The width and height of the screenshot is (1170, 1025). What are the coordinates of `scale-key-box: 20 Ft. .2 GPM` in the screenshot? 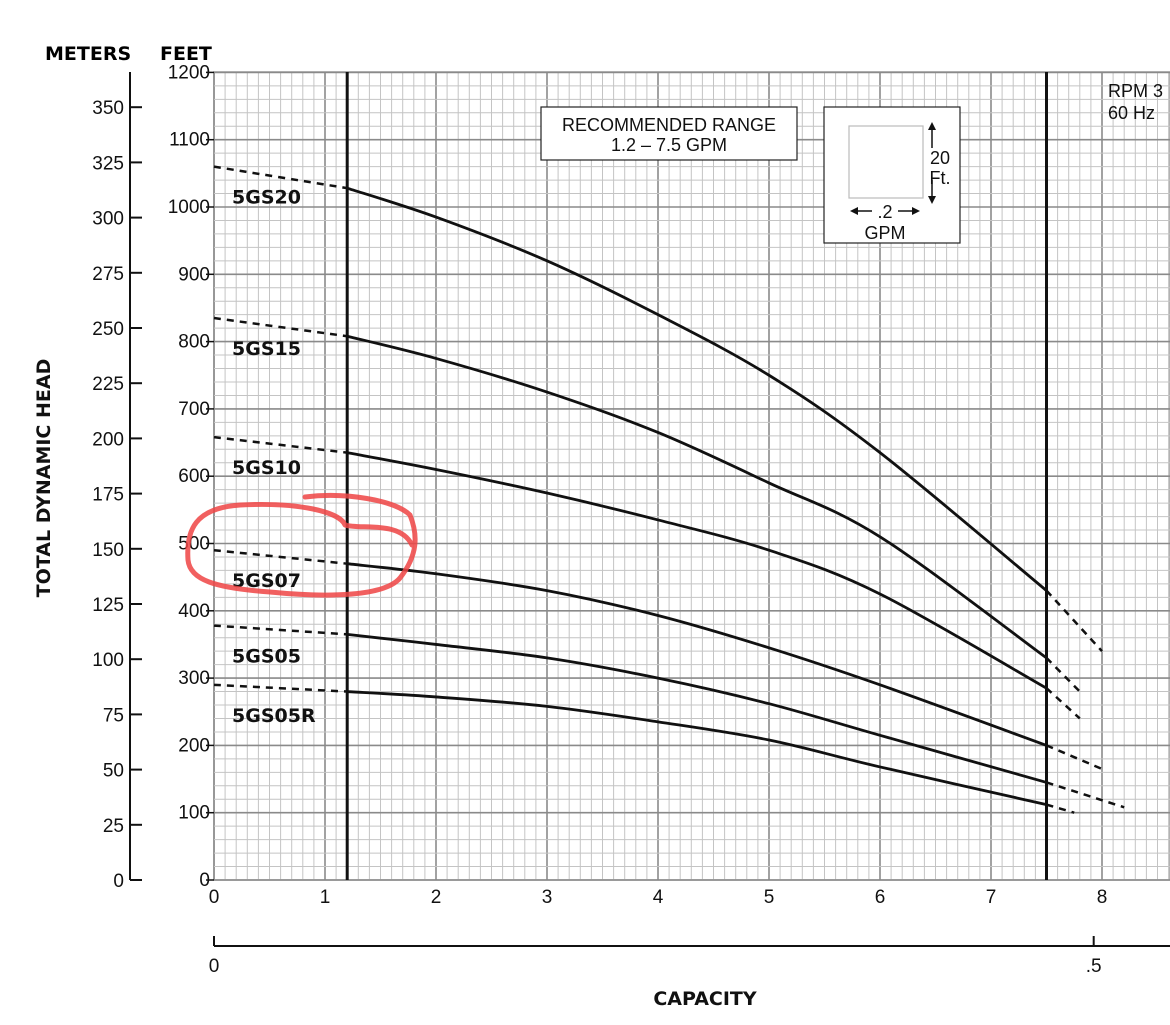 It's located at (892, 175).